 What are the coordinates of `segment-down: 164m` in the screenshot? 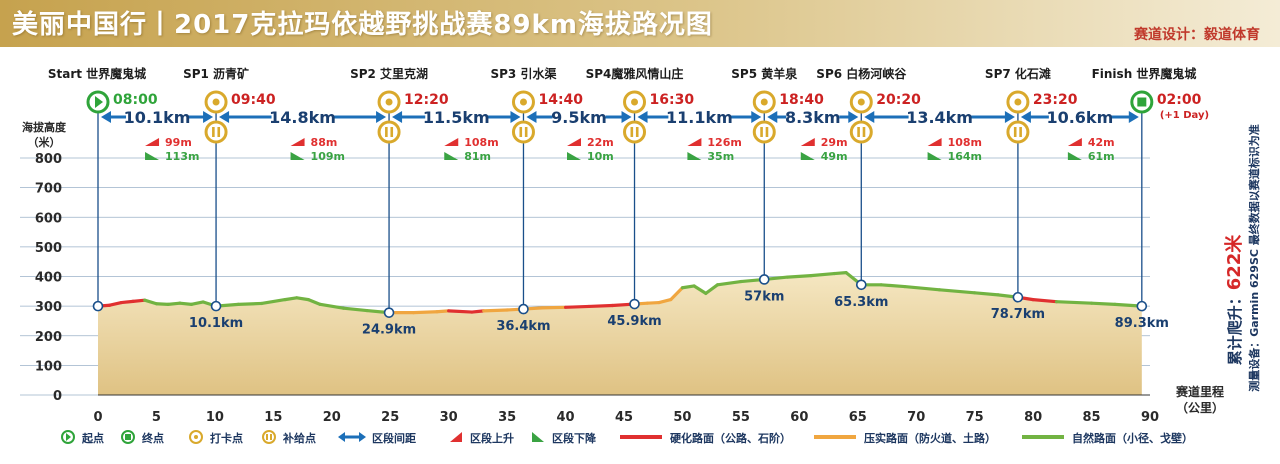 It's located at (965, 156).